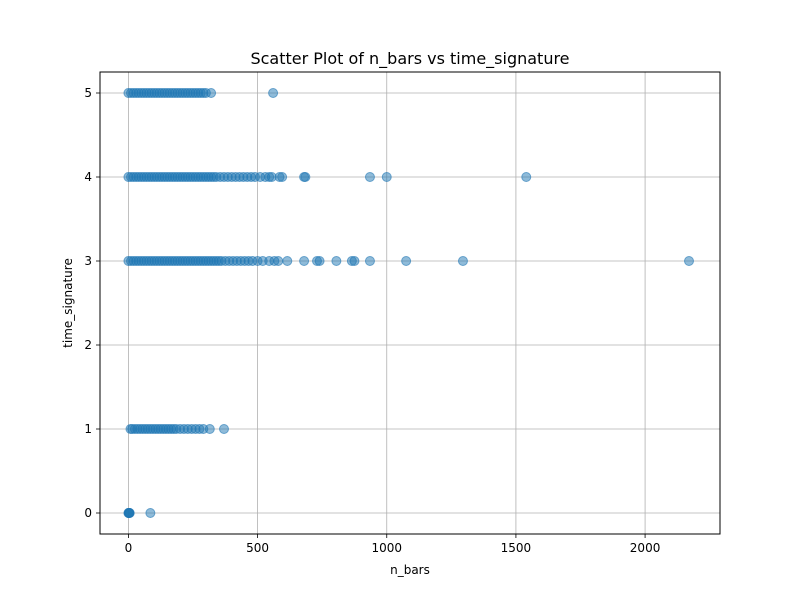  What do you see at coordinates (386, 548) in the screenshot?
I see `x-tick-label: 1000` at bounding box center [386, 548].